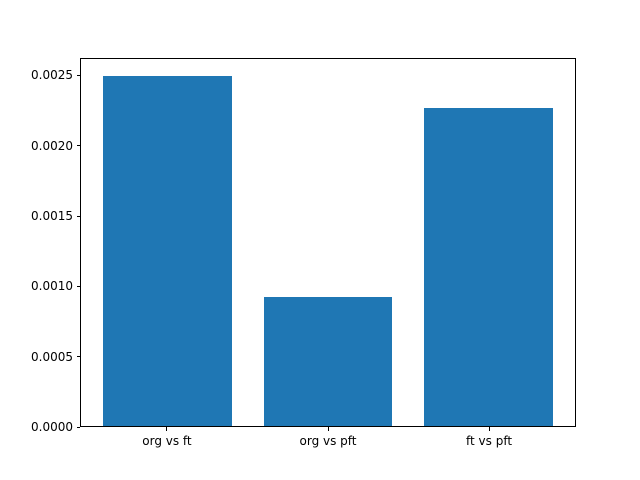  Describe the element at coordinates (52, 75) in the screenshot. I see `y-tick-label: 0.0025` at that location.